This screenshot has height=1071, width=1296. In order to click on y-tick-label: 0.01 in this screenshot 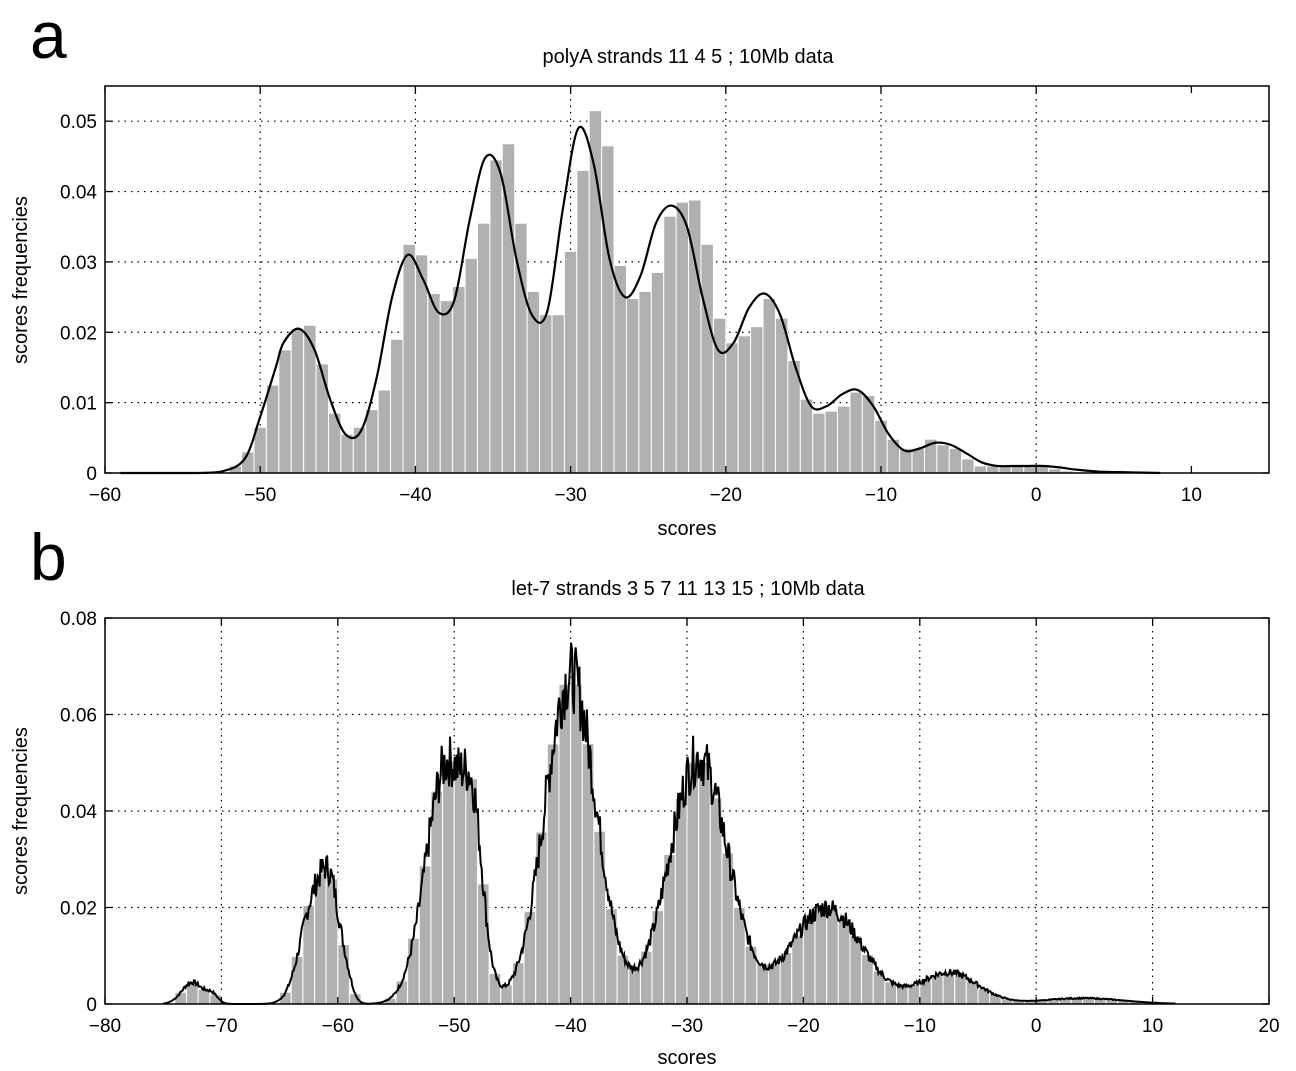, I will do `click(78, 404)`.